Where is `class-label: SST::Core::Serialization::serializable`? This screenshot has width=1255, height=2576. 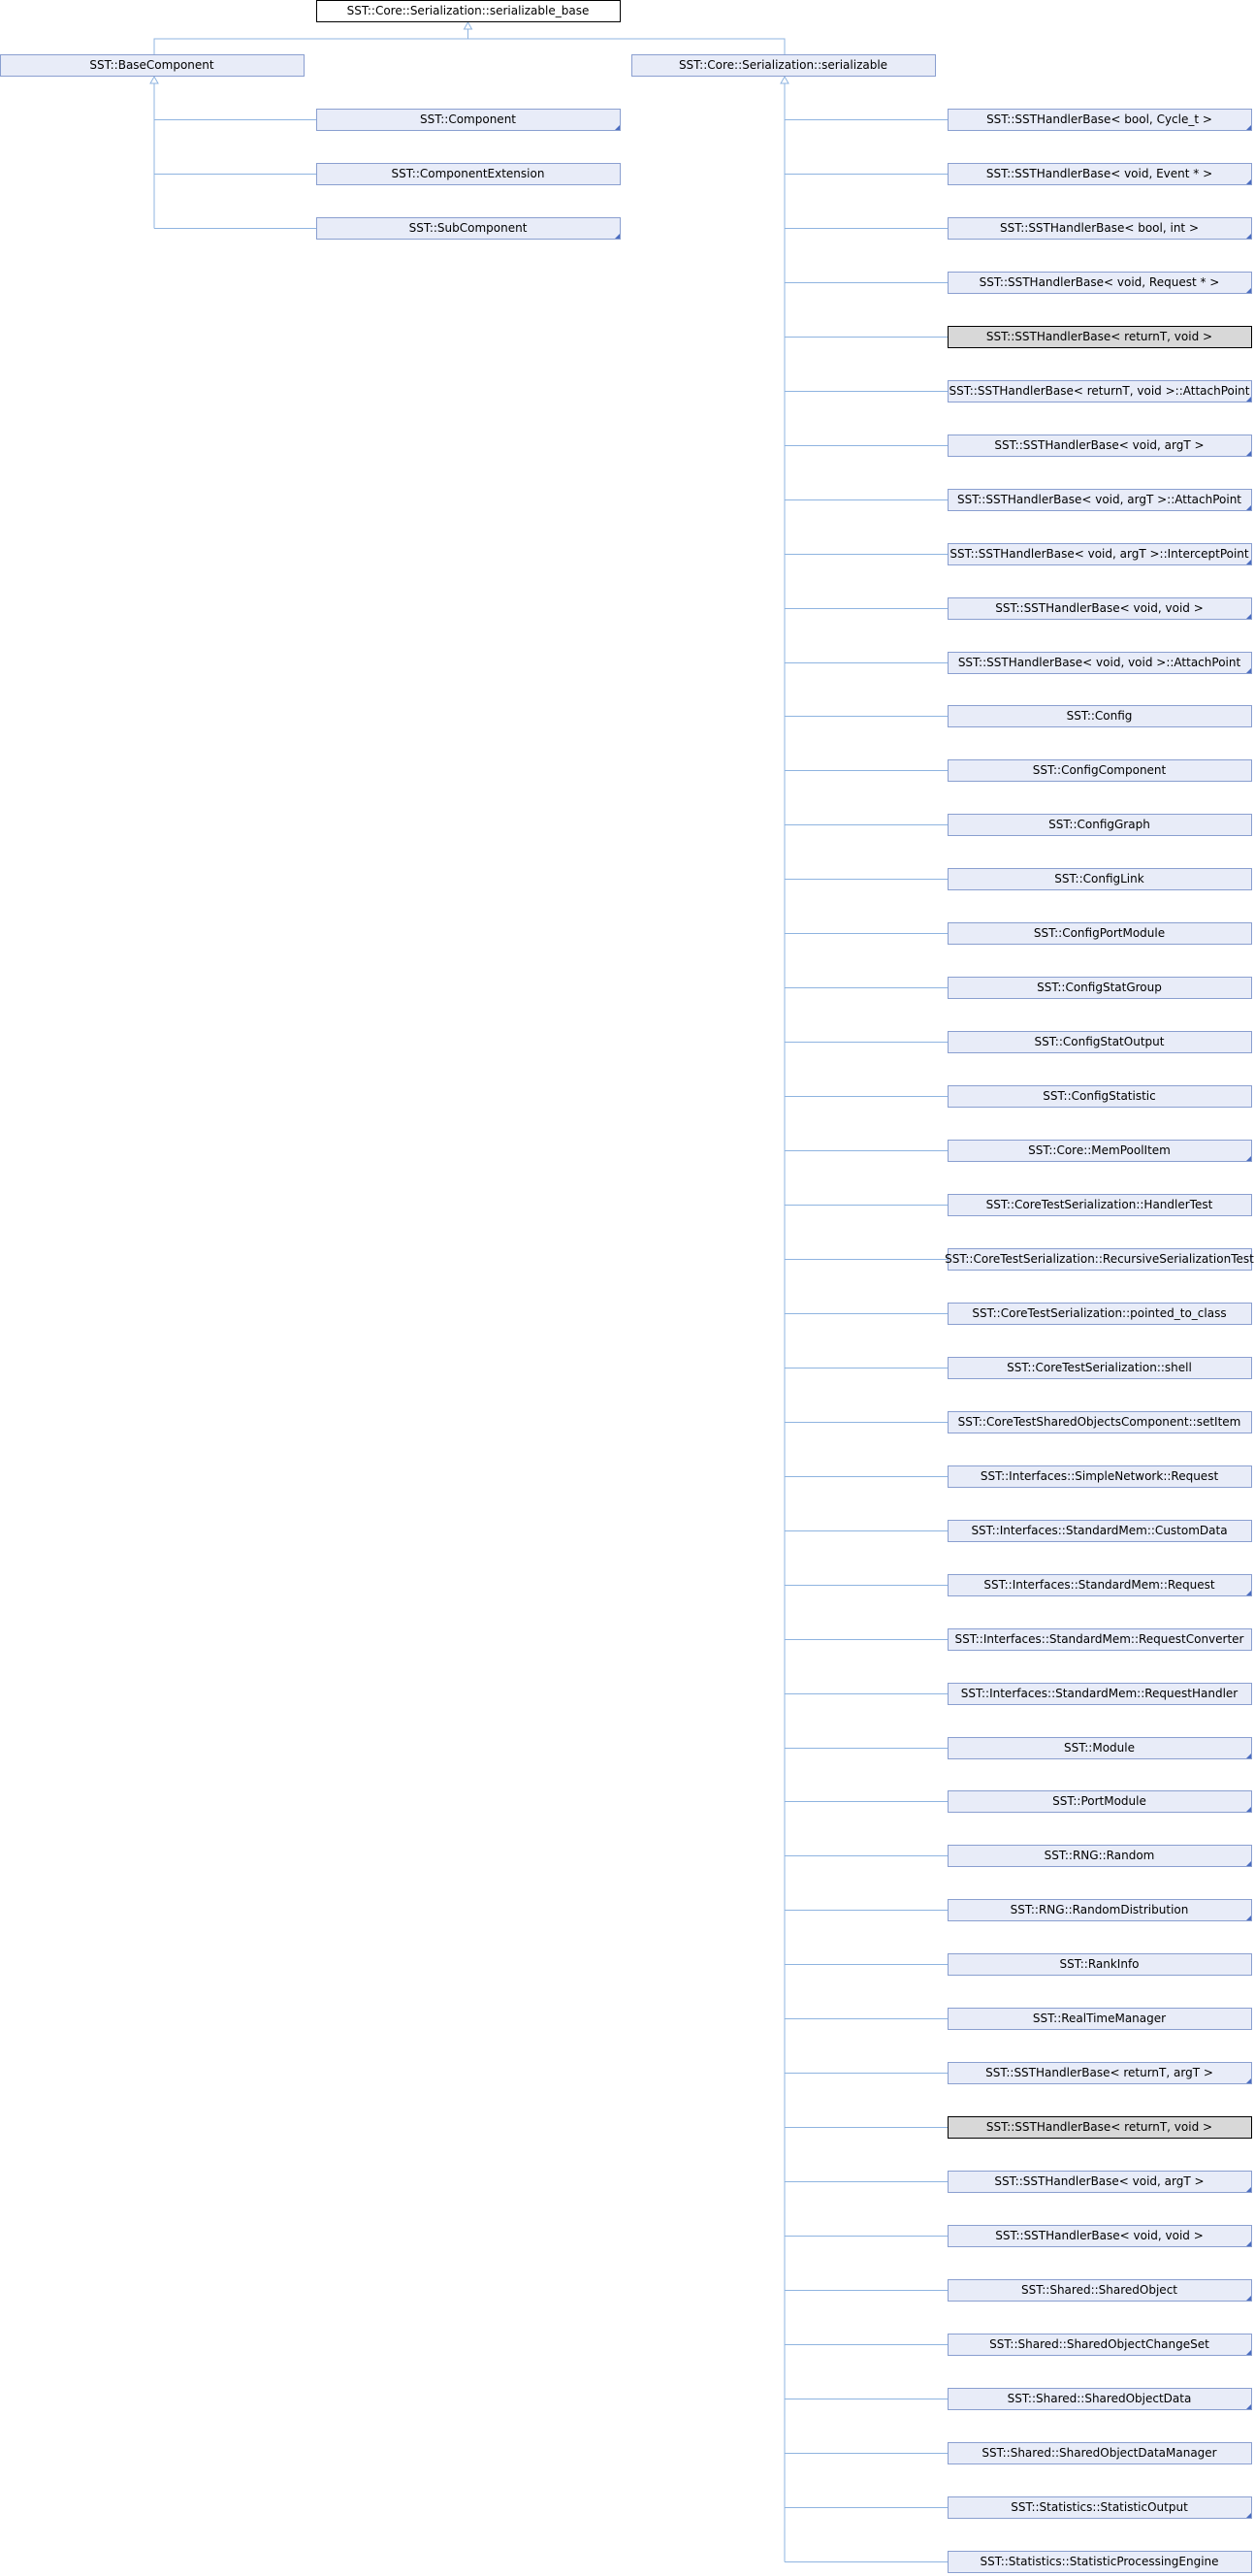
class-label: SST::Core::Serialization::serializable is located at coordinates (783, 65).